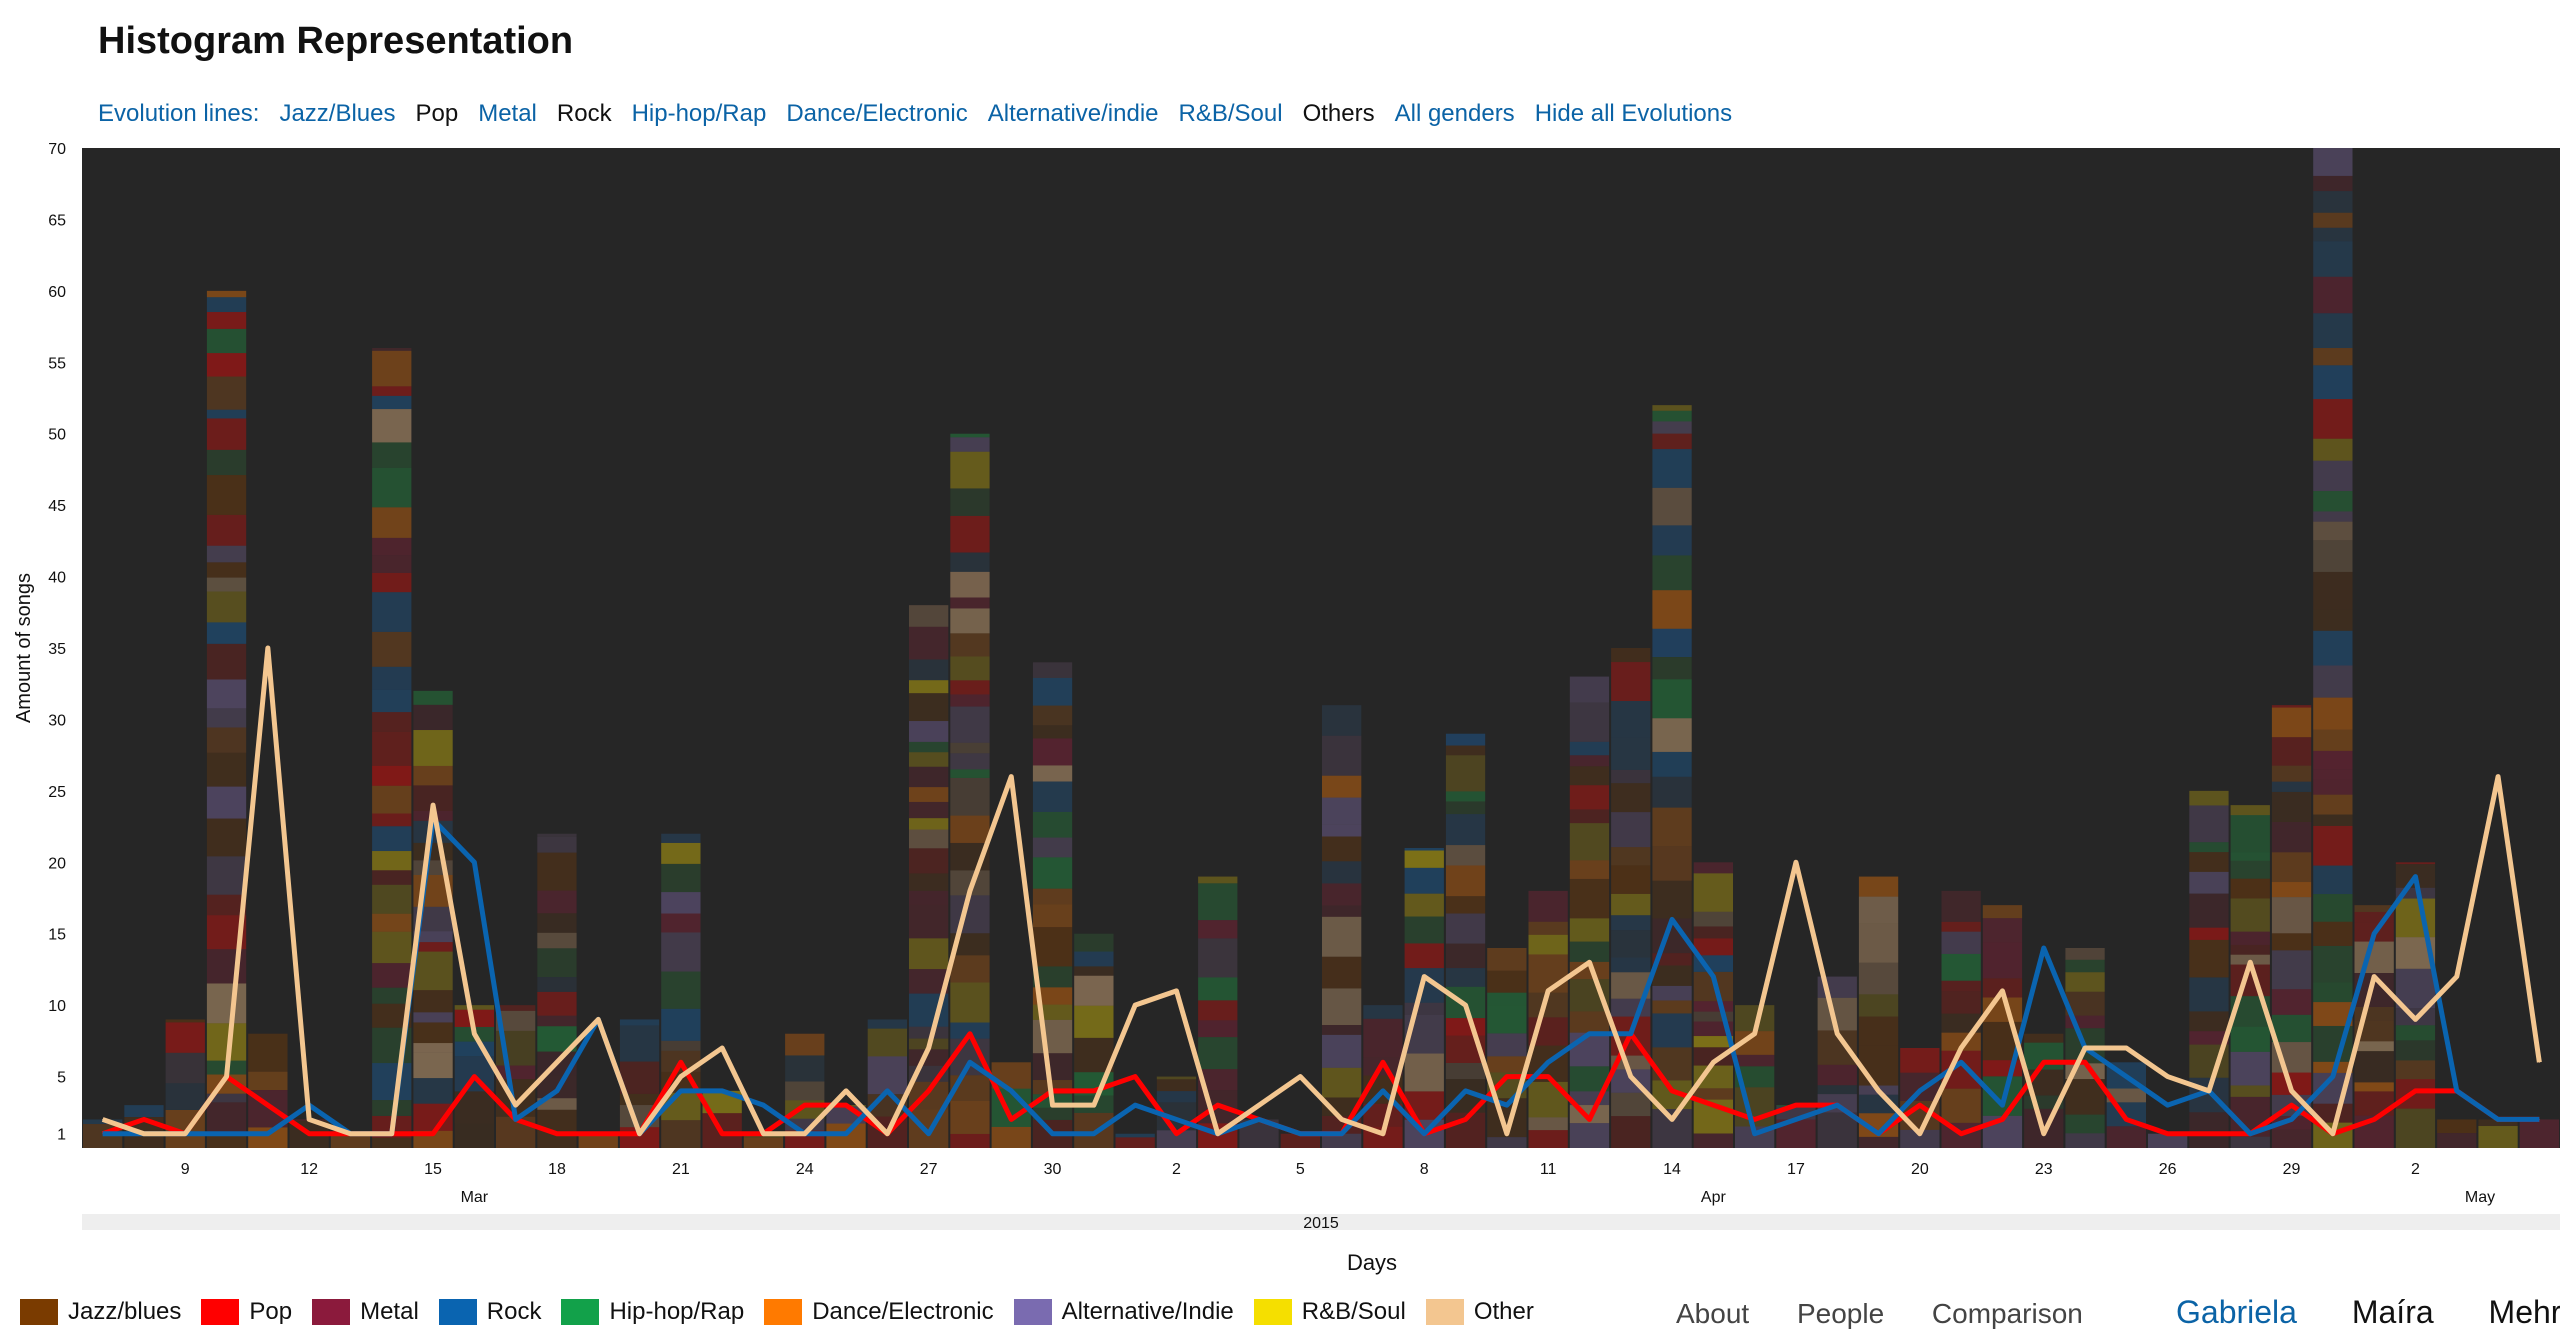 This screenshot has height=1334, width=2560. I want to click on evolution-toggle-alternative-indie: Alternative/indie, so click(1073, 113).